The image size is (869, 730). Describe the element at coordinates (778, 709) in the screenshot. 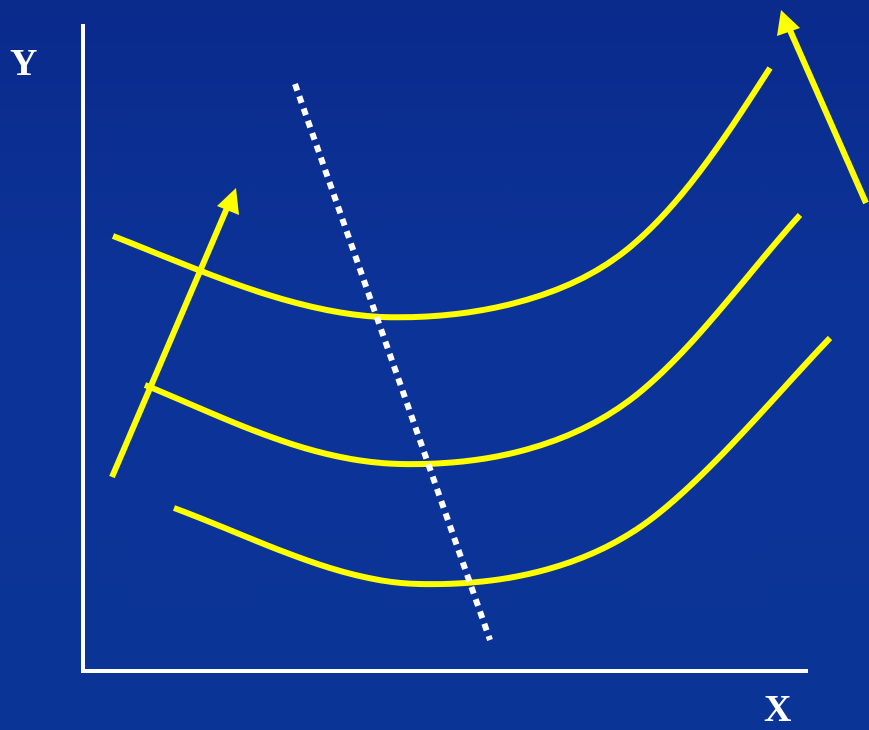

I see `x-axis-label: X` at that location.